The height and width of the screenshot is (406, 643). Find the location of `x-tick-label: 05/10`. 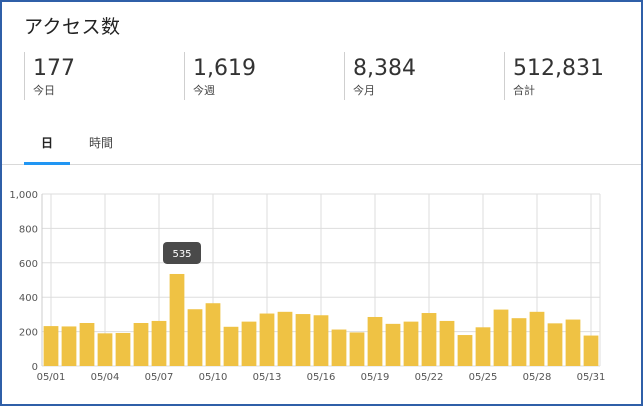

x-tick-label: 05/10 is located at coordinates (213, 377).